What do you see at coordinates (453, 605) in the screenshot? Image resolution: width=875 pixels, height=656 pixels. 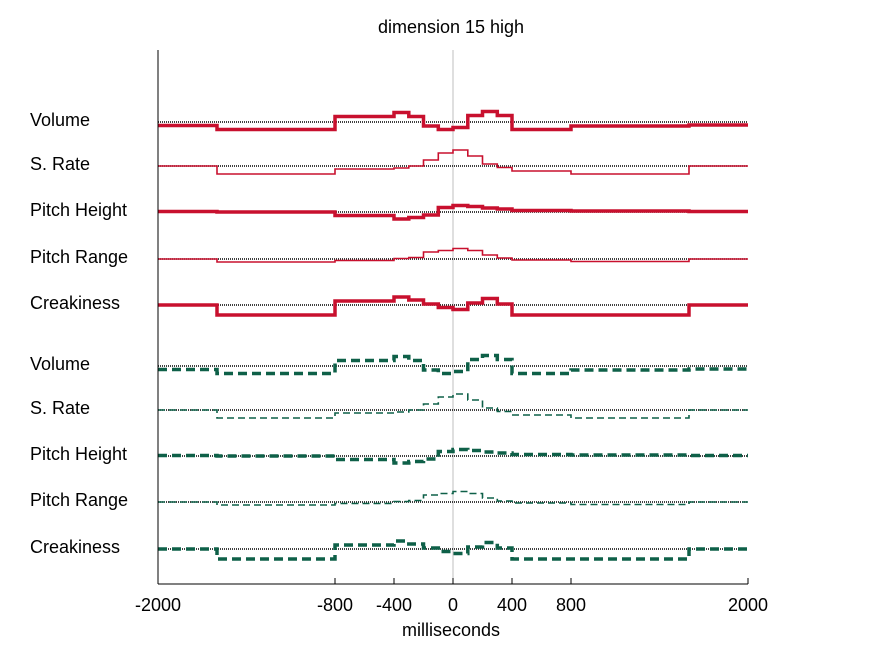 I see `x-tick-label: 0` at bounding box center [453, 605].